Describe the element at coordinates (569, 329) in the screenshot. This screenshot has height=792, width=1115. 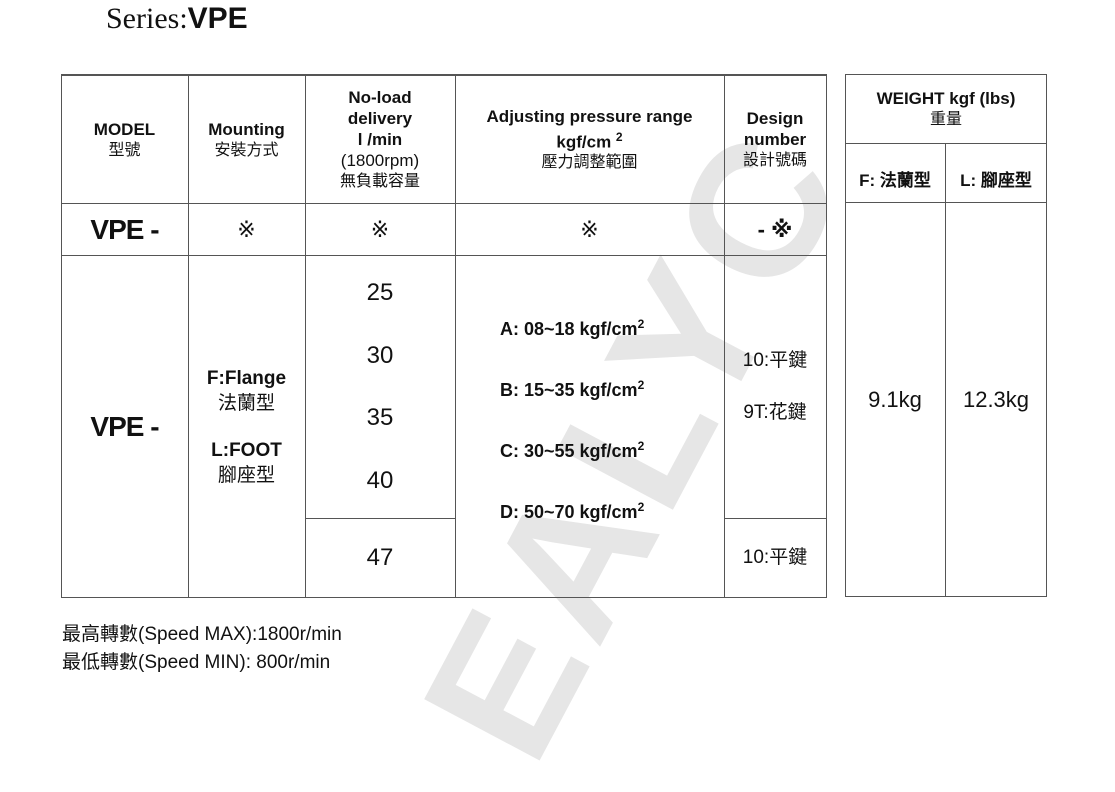
I see `pressure-label: A: 08~18 kgf/cm` at that location.